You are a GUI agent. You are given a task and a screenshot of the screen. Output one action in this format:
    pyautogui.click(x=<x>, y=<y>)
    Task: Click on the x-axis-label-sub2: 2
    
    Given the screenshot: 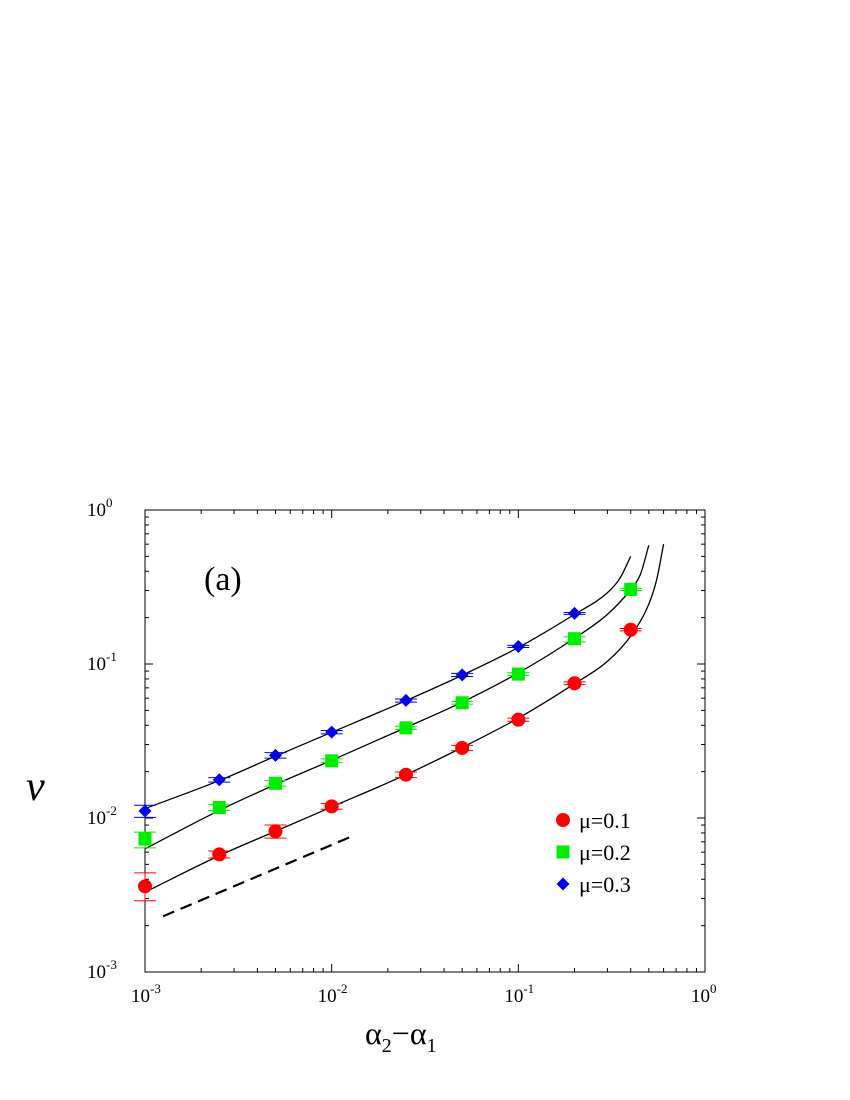 What is the action you would take?
    pyautogui.click(x=387, y=1046)
    